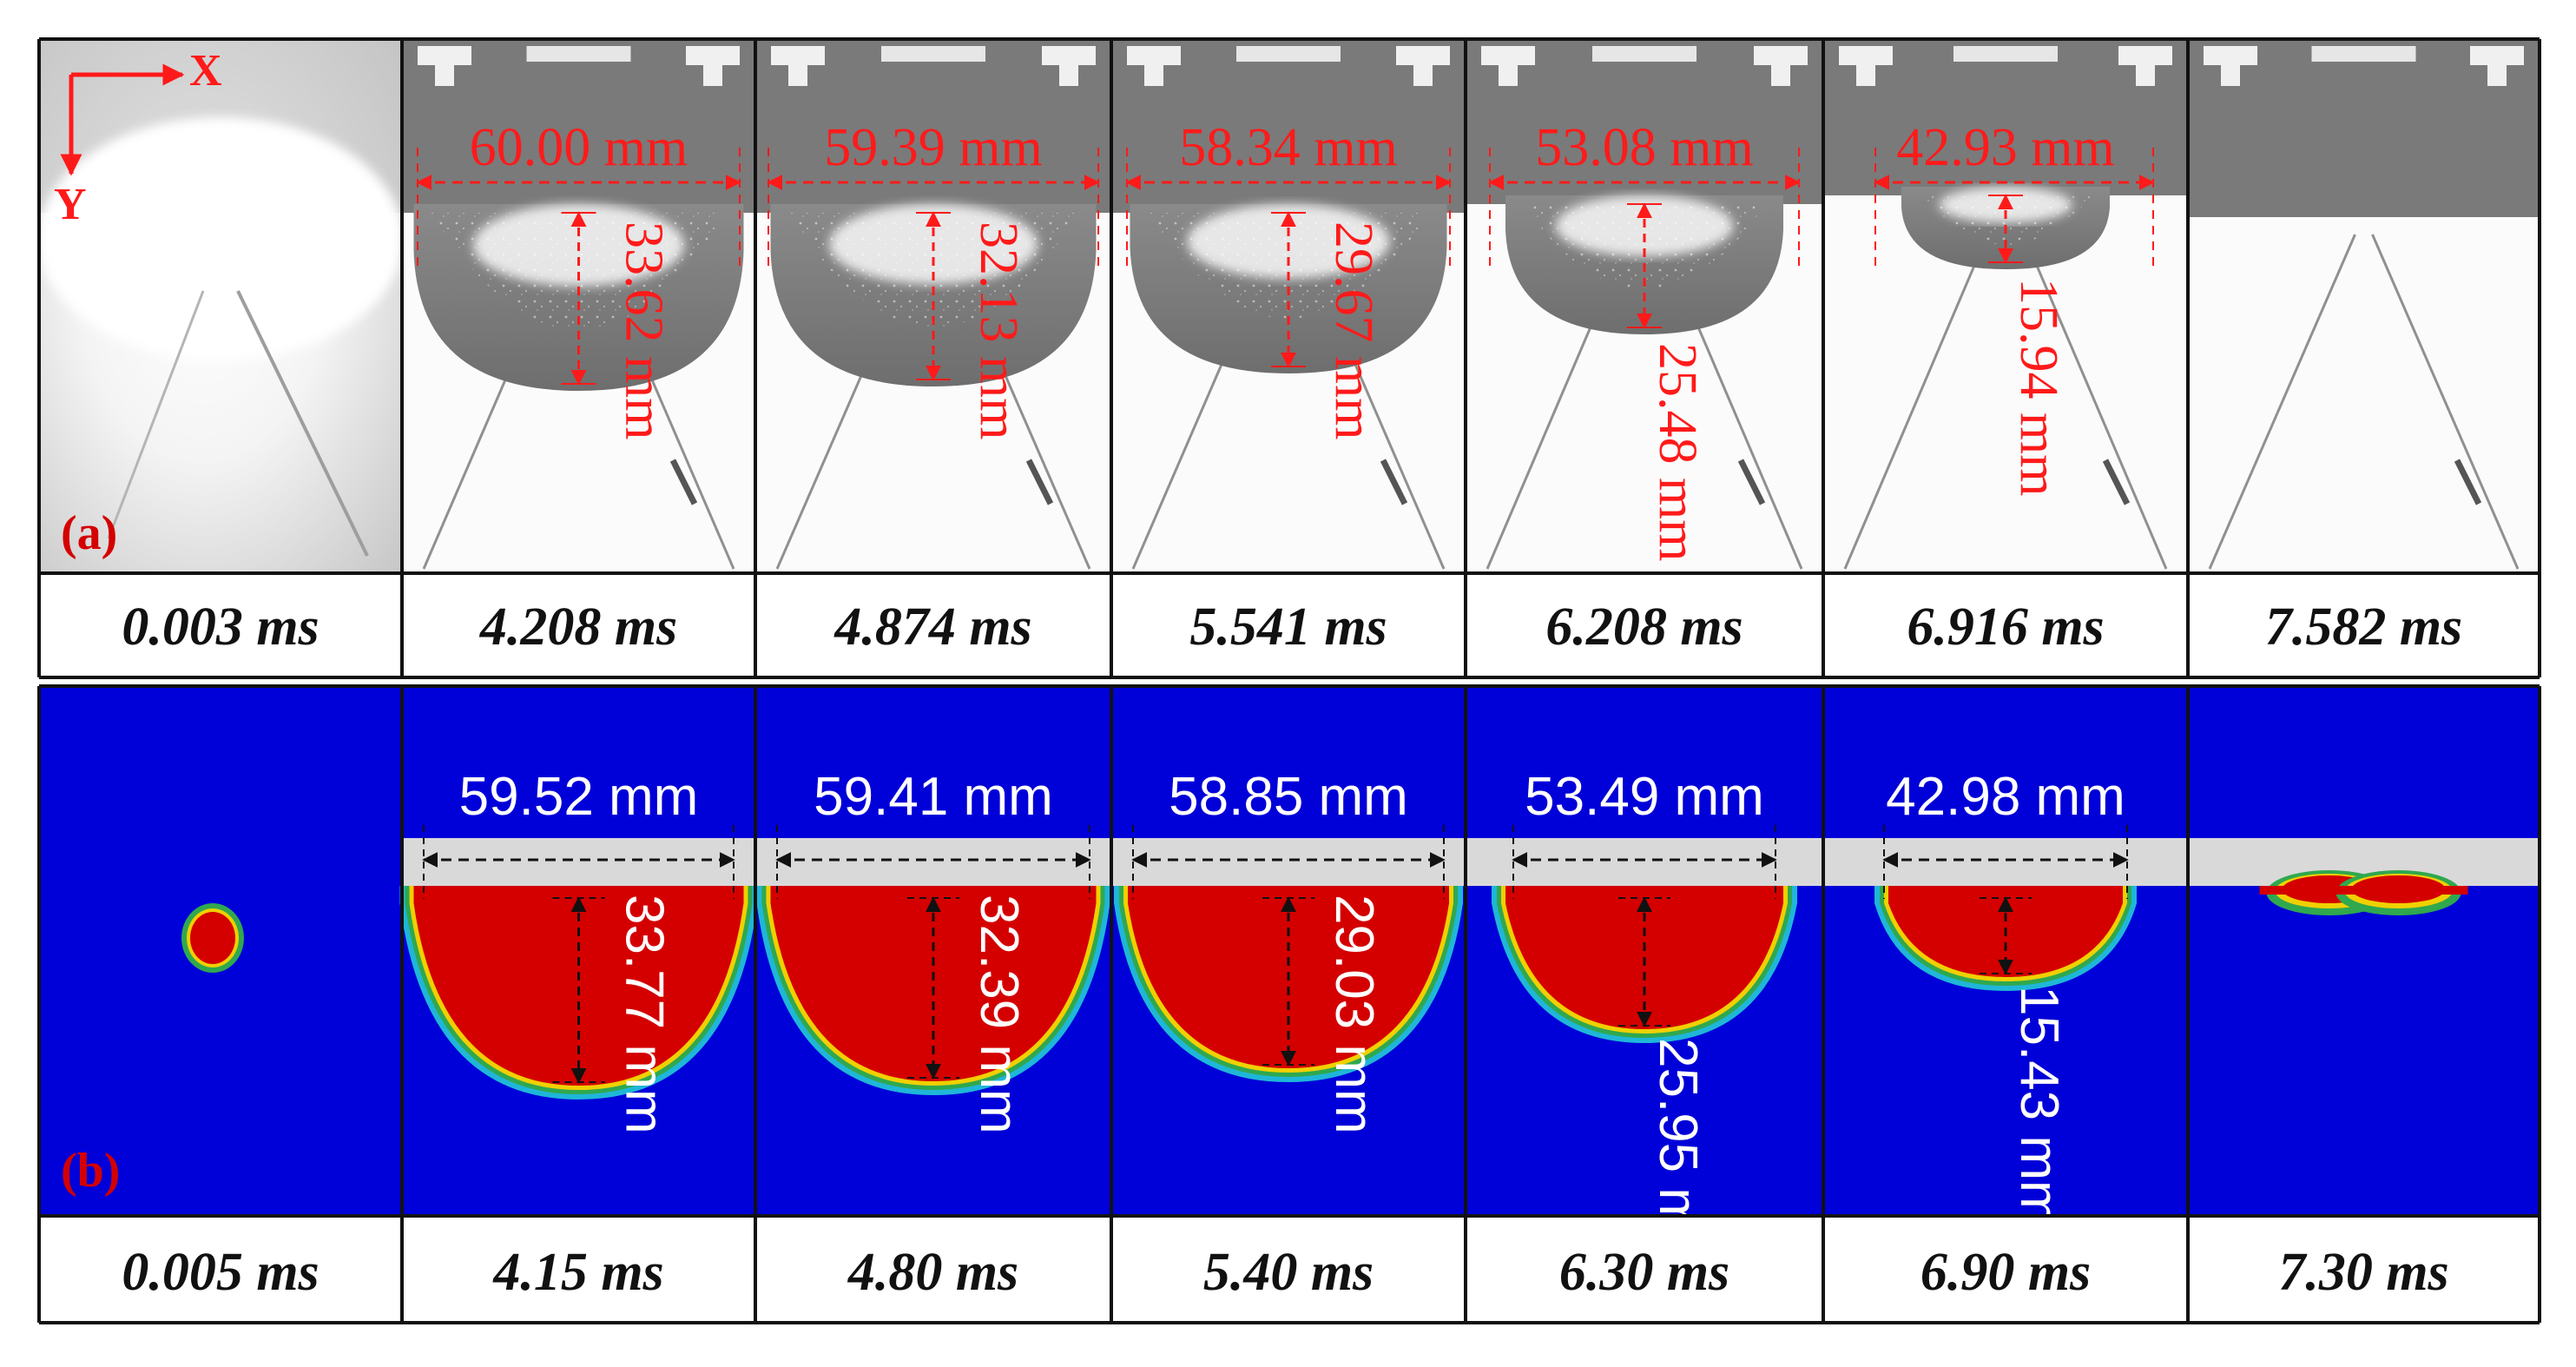 This screenshot has height=1367, width=2576. I want to click on sim-frame-6: 42.98 mm 15.43 mm, so click(2005, 955).